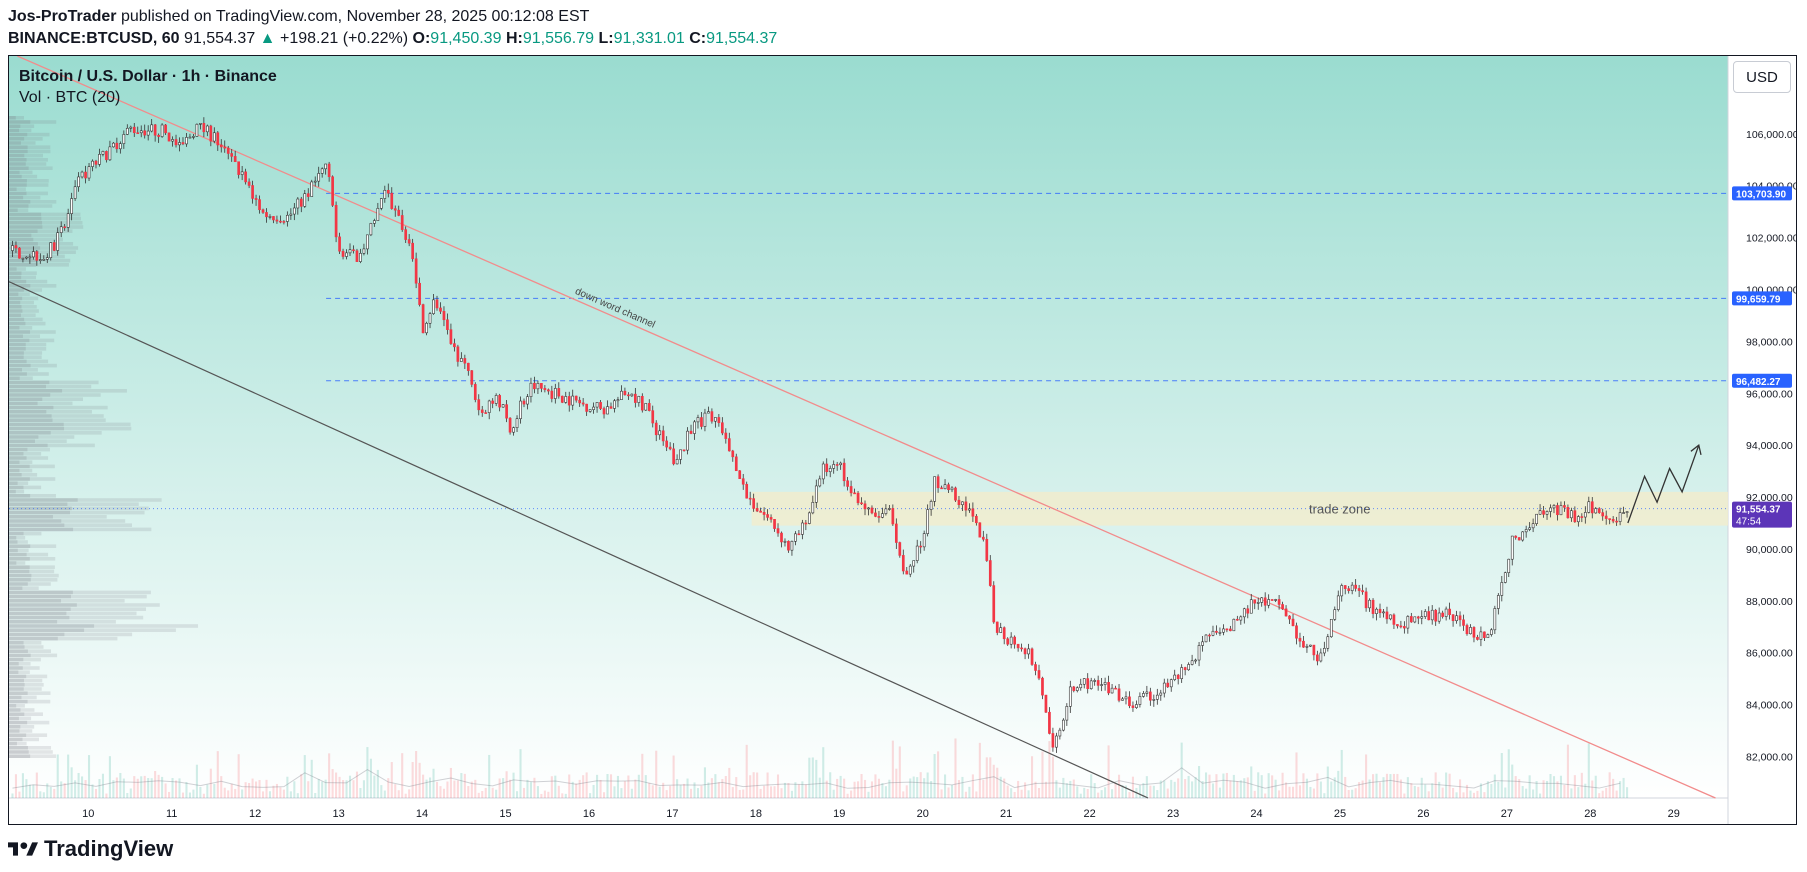 The image size is (1807, 872). Describe the element at coordinates (1758, 510) in the screenshot. I see `current-price-badge: 91,554.37` at that location.